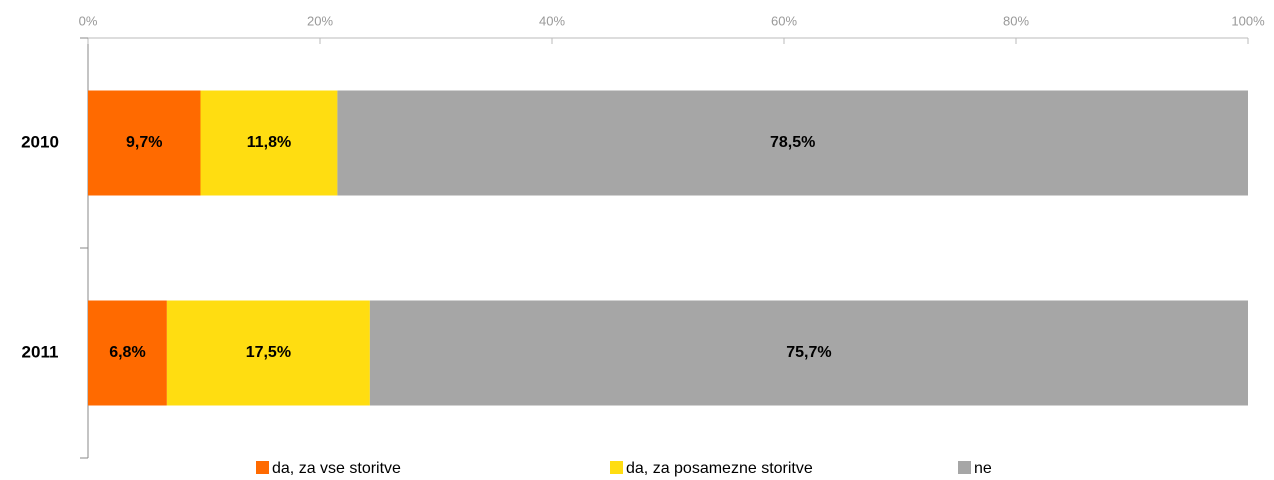 The image size is (1274, 480). I want to click on x-tick-label: 20%, so click(320, 20).